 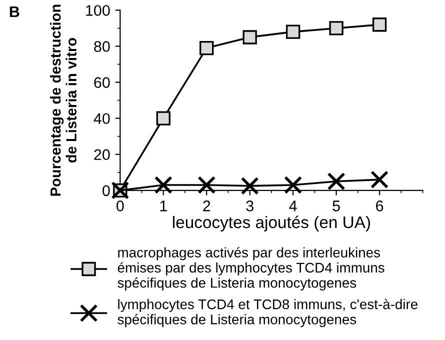 What do you see at coordinates (250, 206) in the screenshot?
I see `x-tick-label: 3` at bounding box center [250, 206].